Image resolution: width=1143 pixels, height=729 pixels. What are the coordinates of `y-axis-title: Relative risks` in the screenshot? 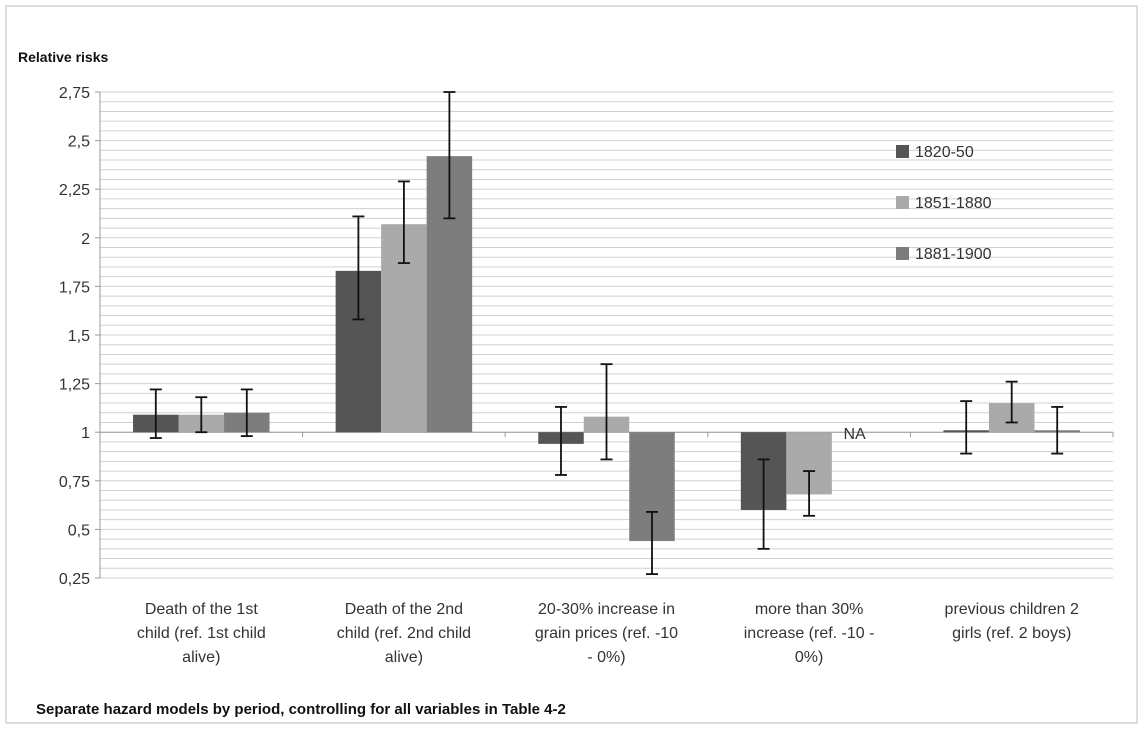 It's located at (63, 57).